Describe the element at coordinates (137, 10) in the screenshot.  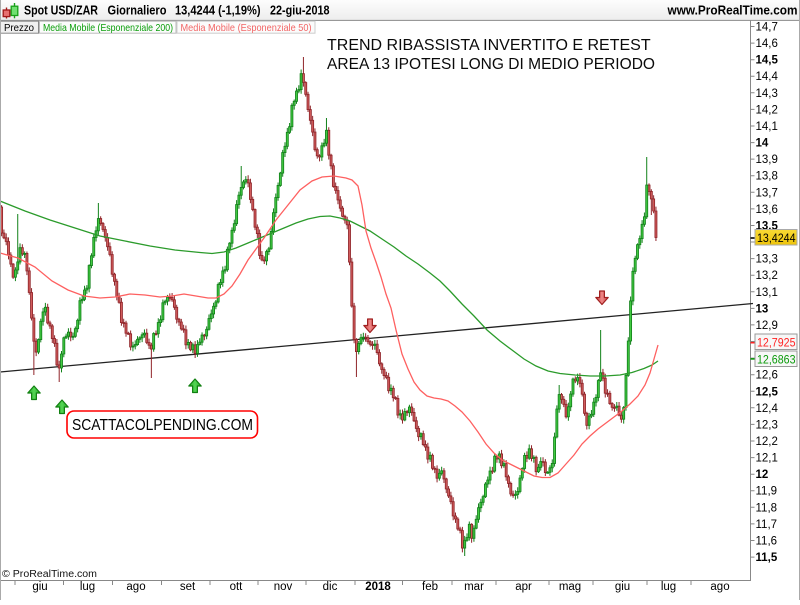
I see `svg-text: Giornaliero` at that location.